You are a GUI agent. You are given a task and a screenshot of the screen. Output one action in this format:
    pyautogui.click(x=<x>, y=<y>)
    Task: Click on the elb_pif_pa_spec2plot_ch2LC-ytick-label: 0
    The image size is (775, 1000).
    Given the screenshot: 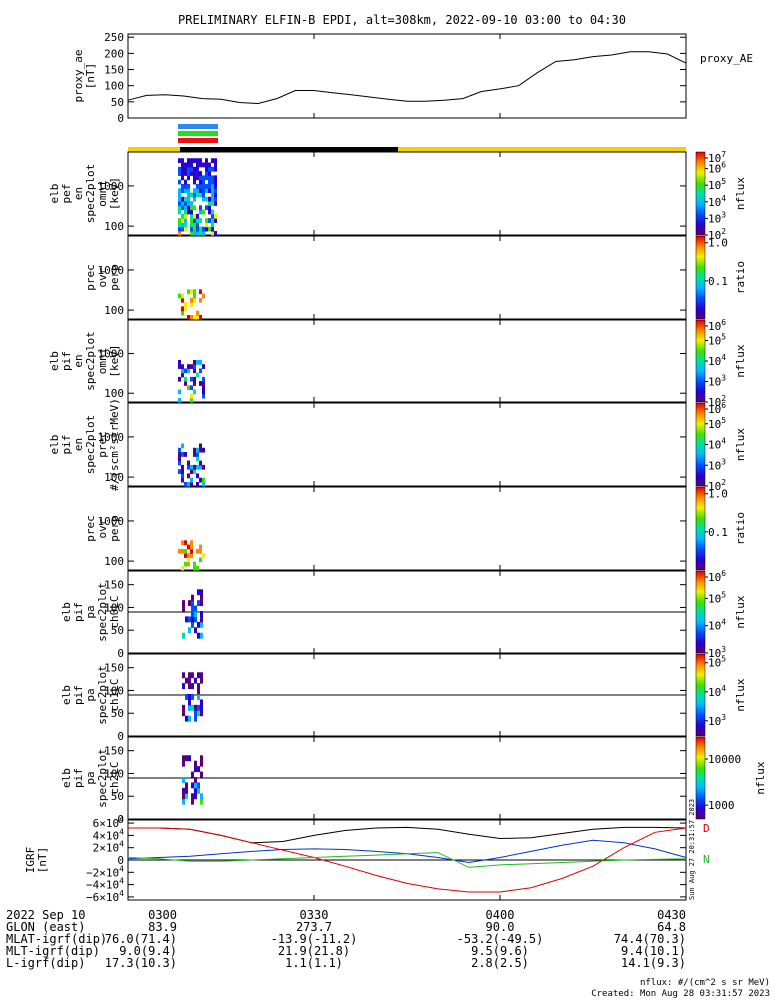 What is the action you would take?
    pyautogui.click(x=120, y=819)
    